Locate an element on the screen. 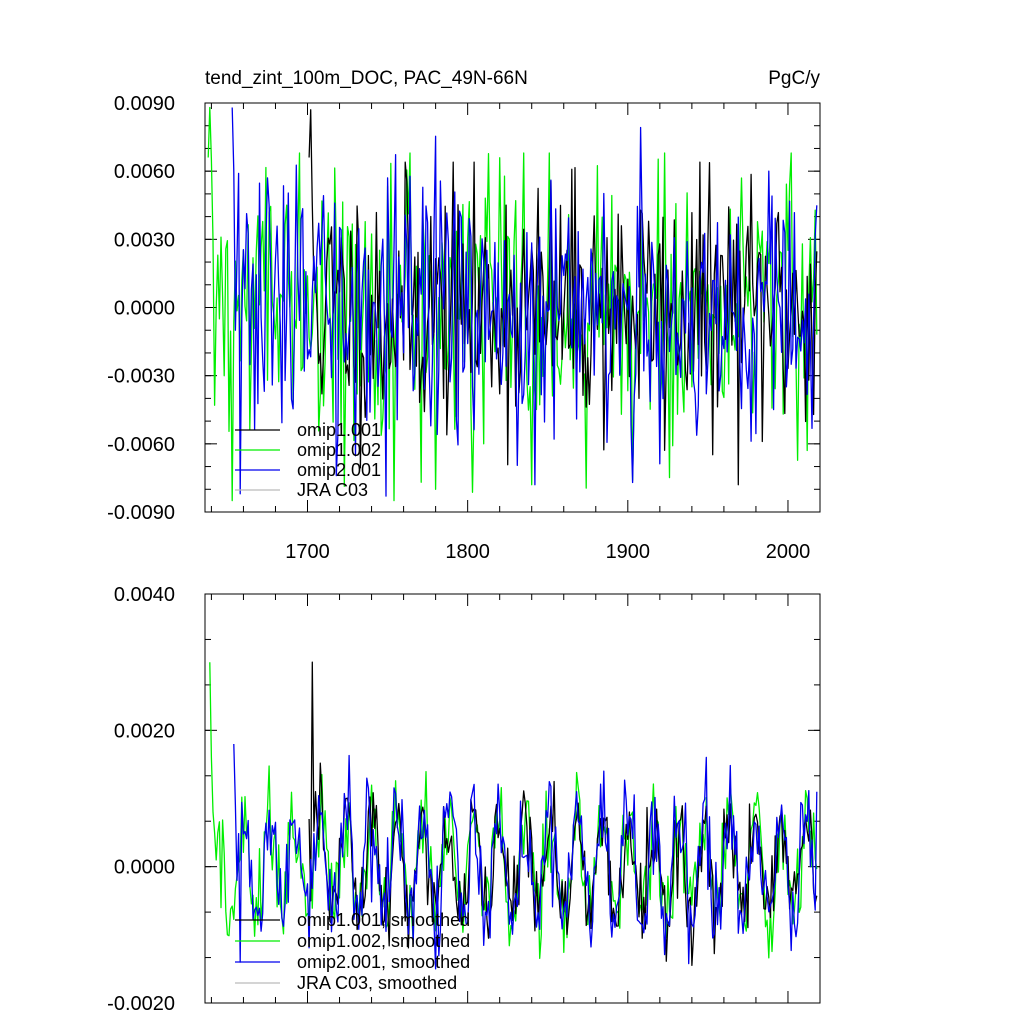  y-tick-label: 0.0020 is located at coordinates (144, 731).